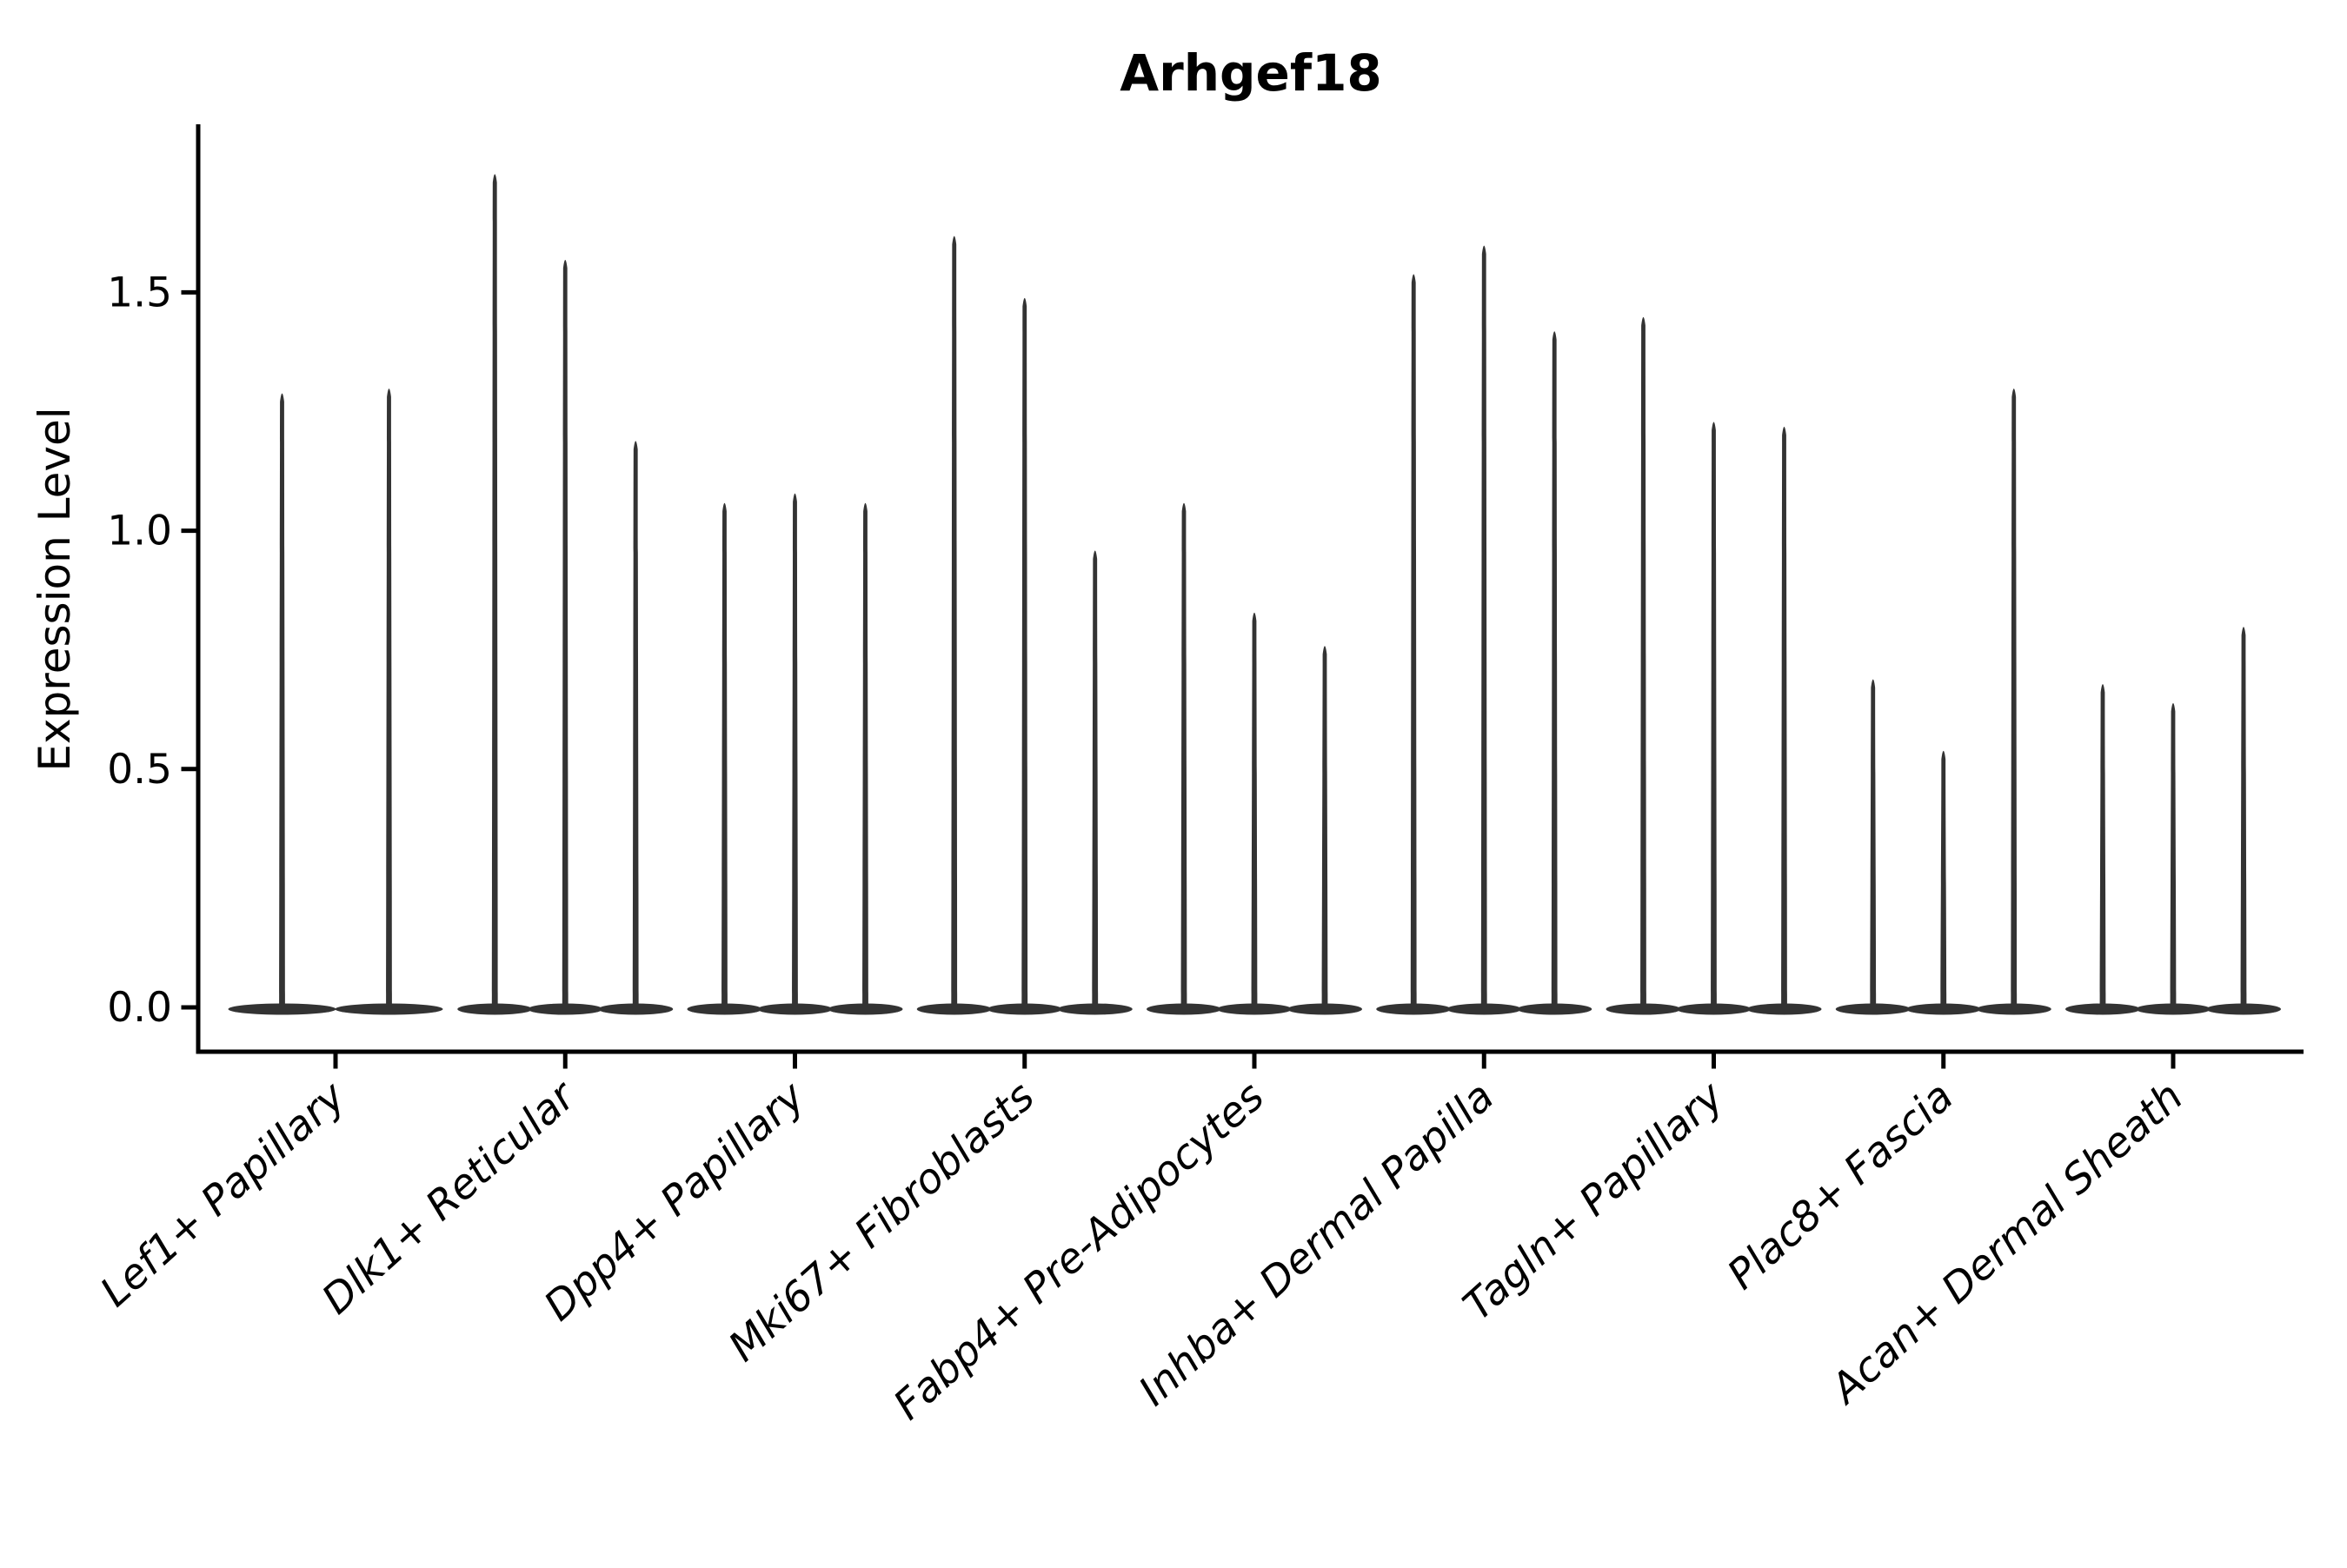  What do you see at coordinates (55, 589) in the screenshot?
I see `y-axis-label: Expression Level` at bounding box center [55, 589].